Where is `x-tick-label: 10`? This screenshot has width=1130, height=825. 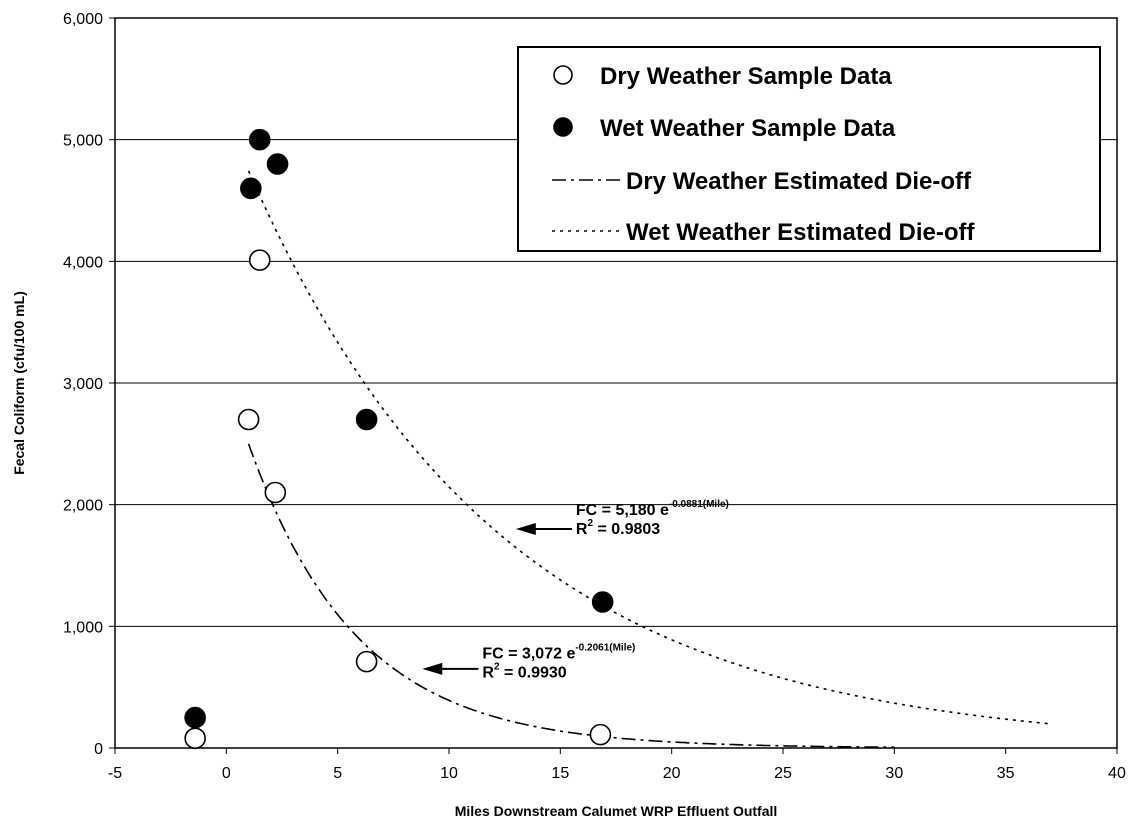
x-tick-label: 10 is located at coordinates (449, 773).